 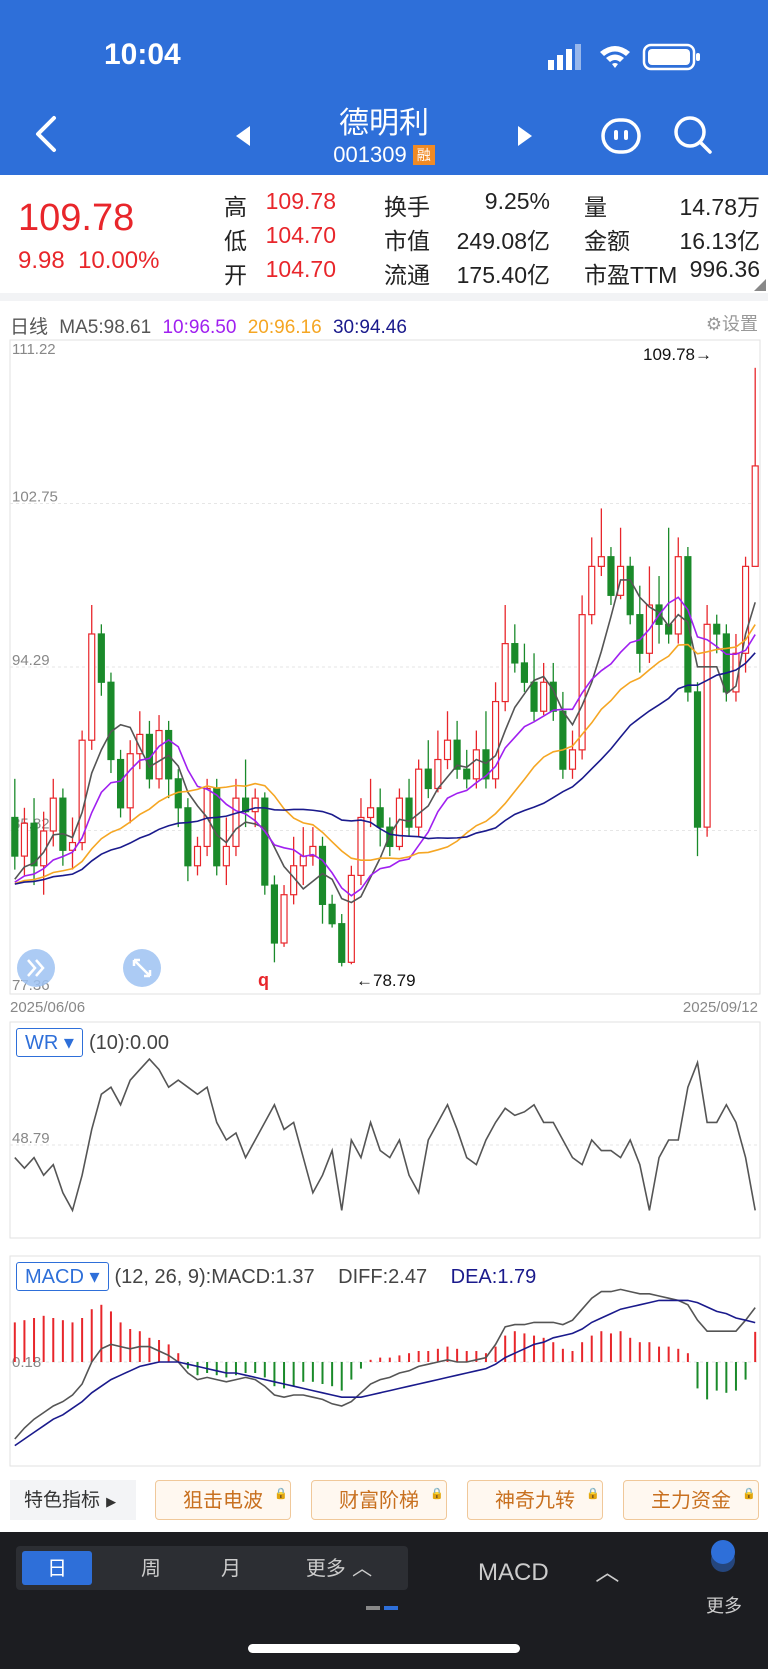 I want to click on quote-value: 249.08亿, so click(x=503, y=241).